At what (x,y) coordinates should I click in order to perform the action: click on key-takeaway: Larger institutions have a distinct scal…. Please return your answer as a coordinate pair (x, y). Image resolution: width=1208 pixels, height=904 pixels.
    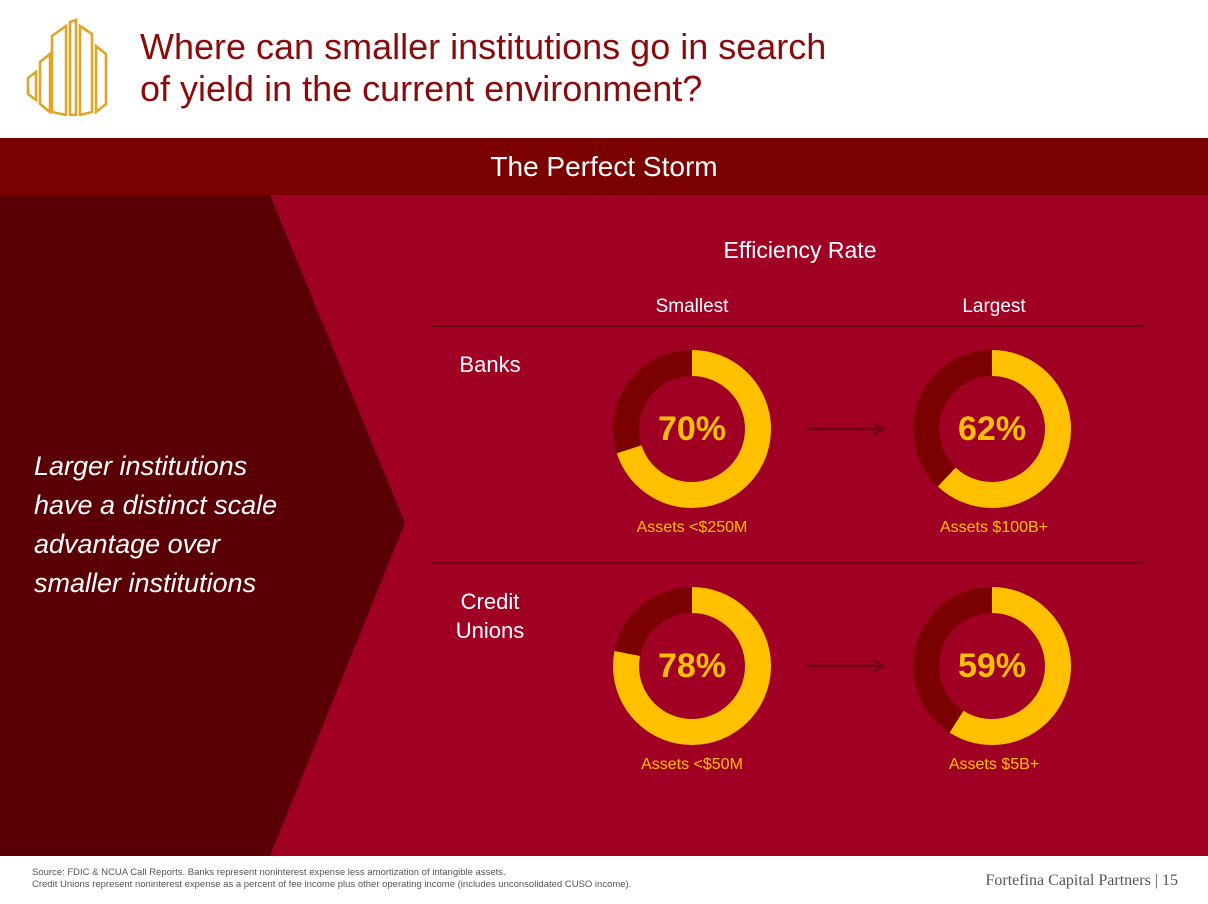
    Looking at the image, I should click on (199, 525).